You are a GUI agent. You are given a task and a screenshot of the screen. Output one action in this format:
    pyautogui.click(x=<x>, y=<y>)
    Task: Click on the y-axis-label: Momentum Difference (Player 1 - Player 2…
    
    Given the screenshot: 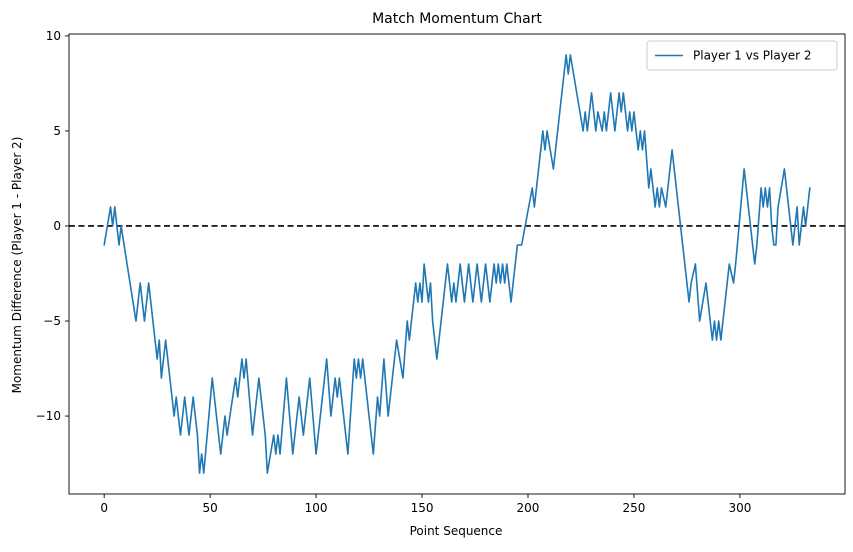 What is the action you would take?
    pyautogui.click(x=17, y=265)
    